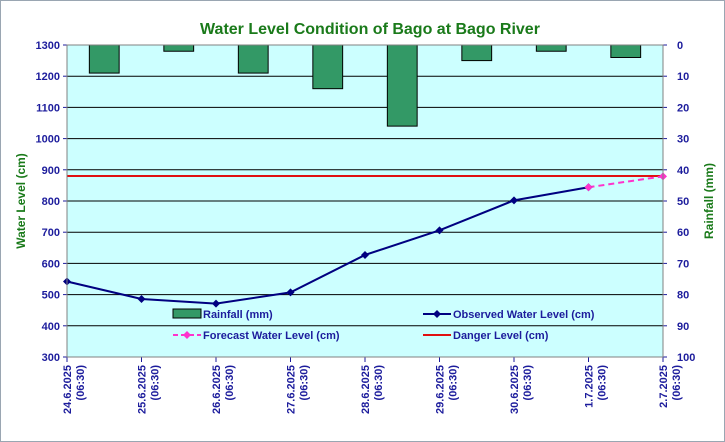 The width and height of the screenshot is (725, 442). Describe the element at coordinates (51, 202) in the screenshot. I see `y-tick-label: 800` at that location.